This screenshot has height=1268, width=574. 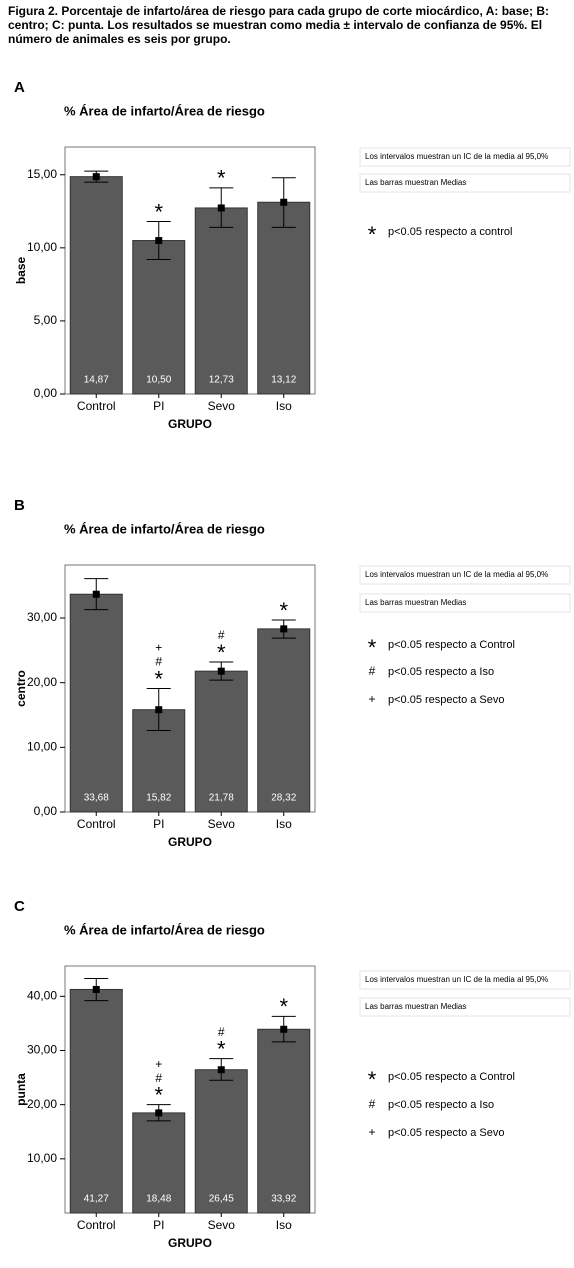 I want to click on y-axis-label: base, so click(x=21, y=271).